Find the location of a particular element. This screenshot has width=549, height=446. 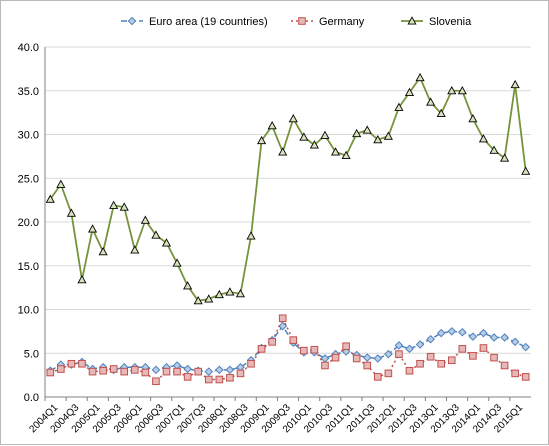

y-tick-label: 25.0 is located at coordinates (28, 179).